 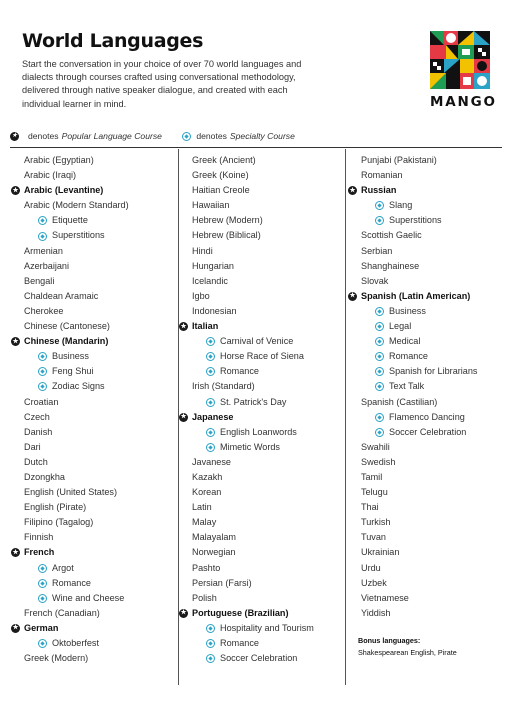 I want to click on language-item: Chaldean Aramaic, so click(x=76, y=296).